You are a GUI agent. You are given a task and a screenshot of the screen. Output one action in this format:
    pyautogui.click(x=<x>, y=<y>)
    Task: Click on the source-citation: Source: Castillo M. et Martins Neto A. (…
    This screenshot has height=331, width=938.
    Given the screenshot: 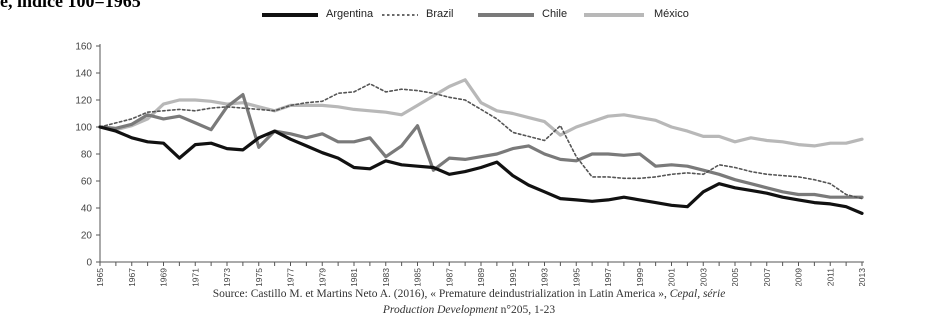 What is the action you would take?
    pyautogui.click(x=441, y=294)
    